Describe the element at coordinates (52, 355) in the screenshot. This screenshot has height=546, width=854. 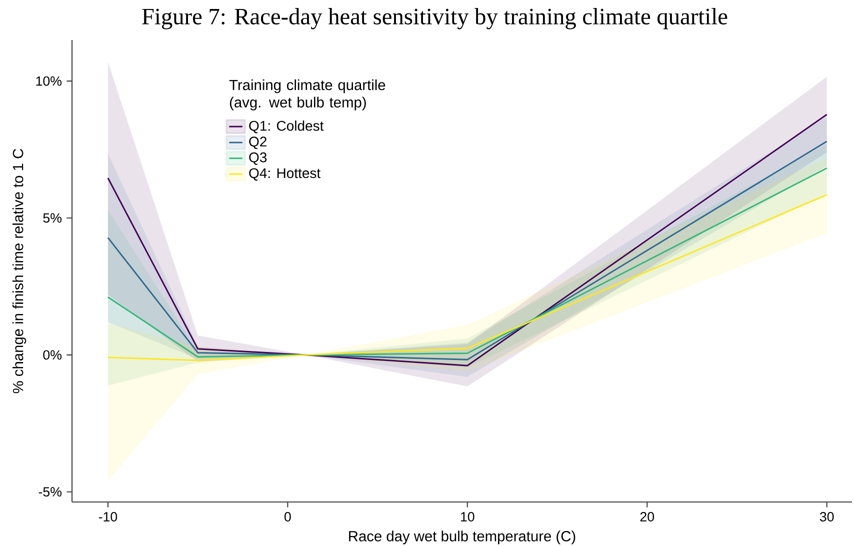
I see `y-tick-label: 0%` at that location.